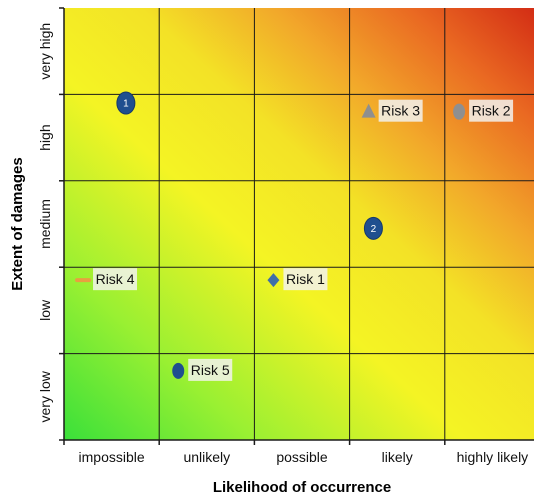 Image resolution: width=534 pixels, height=498 pixels. I want to click on y-axis-title: Extent of damages, so click(17, 223).